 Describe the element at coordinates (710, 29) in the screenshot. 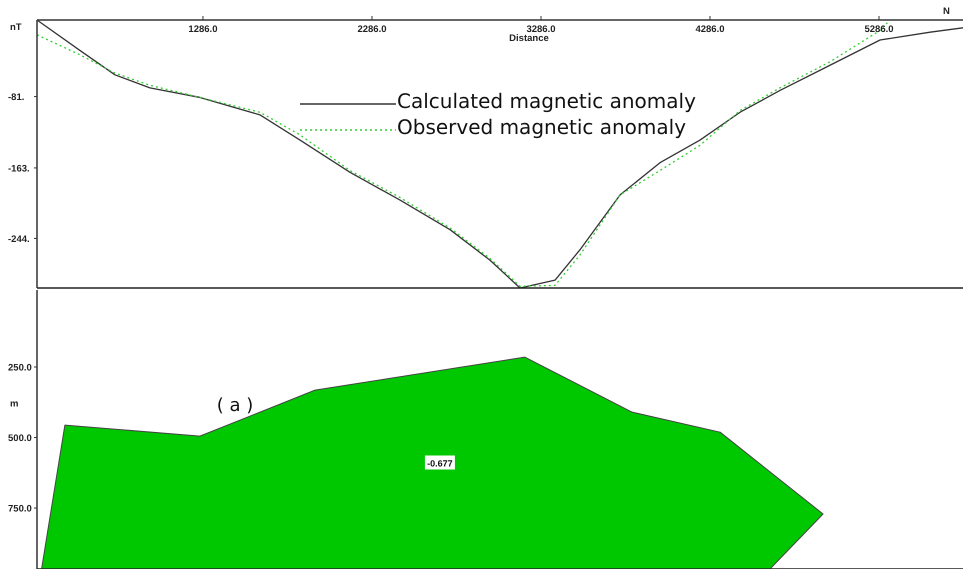

I see `x-tick-label: 4286.0` at that location.